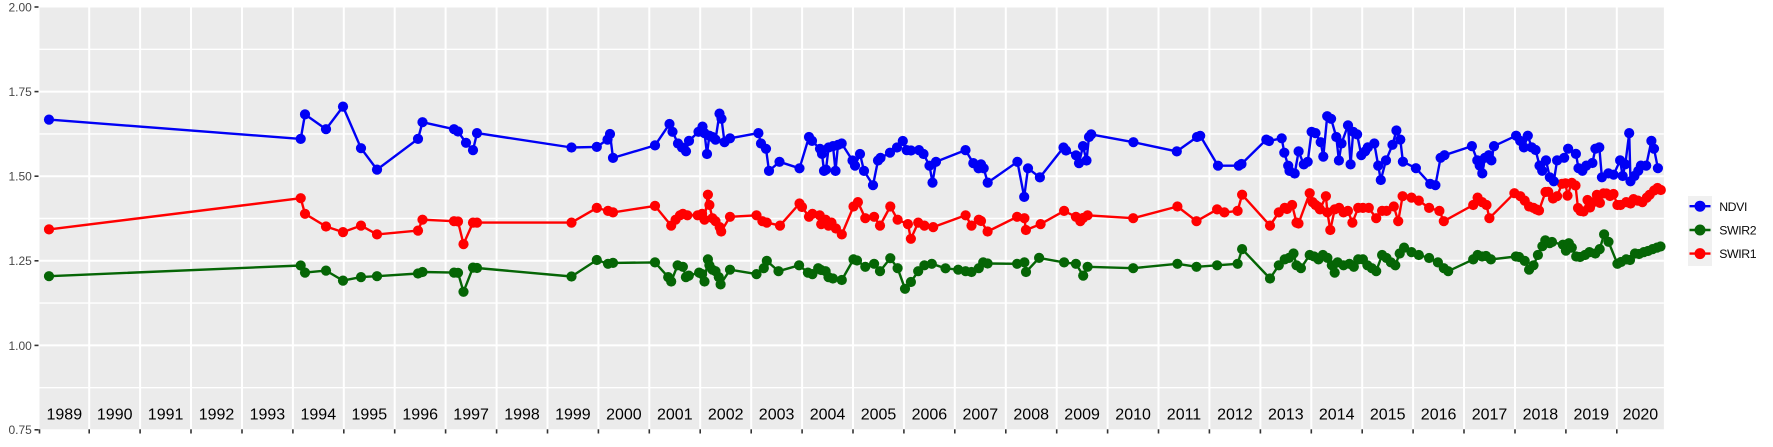 The width and height of the screenshot is (1773, 447). Describe the element at coordinates (319, 414) in the screenshot. I see `svg-text: 1994` at that location.